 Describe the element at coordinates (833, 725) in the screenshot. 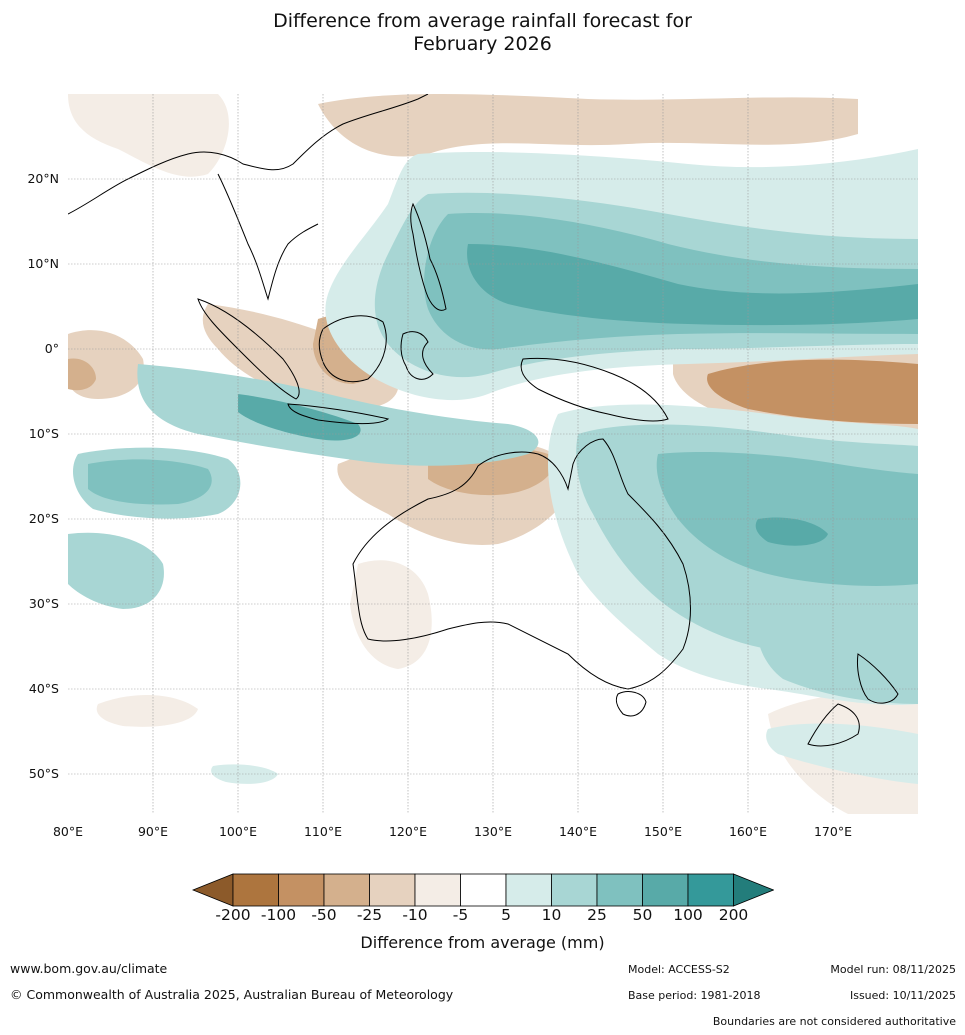

I see `new-zealand-south-coastline` at that location.